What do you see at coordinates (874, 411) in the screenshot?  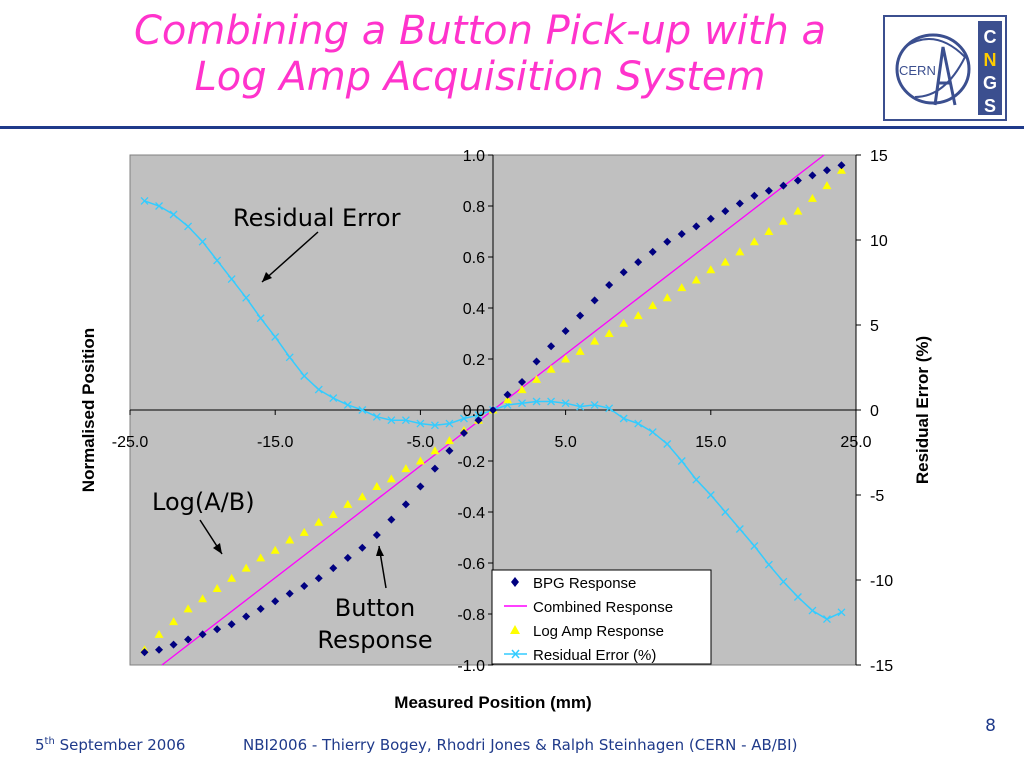 I see `y2-tick-label: 0` at bounding box center [874, 411].